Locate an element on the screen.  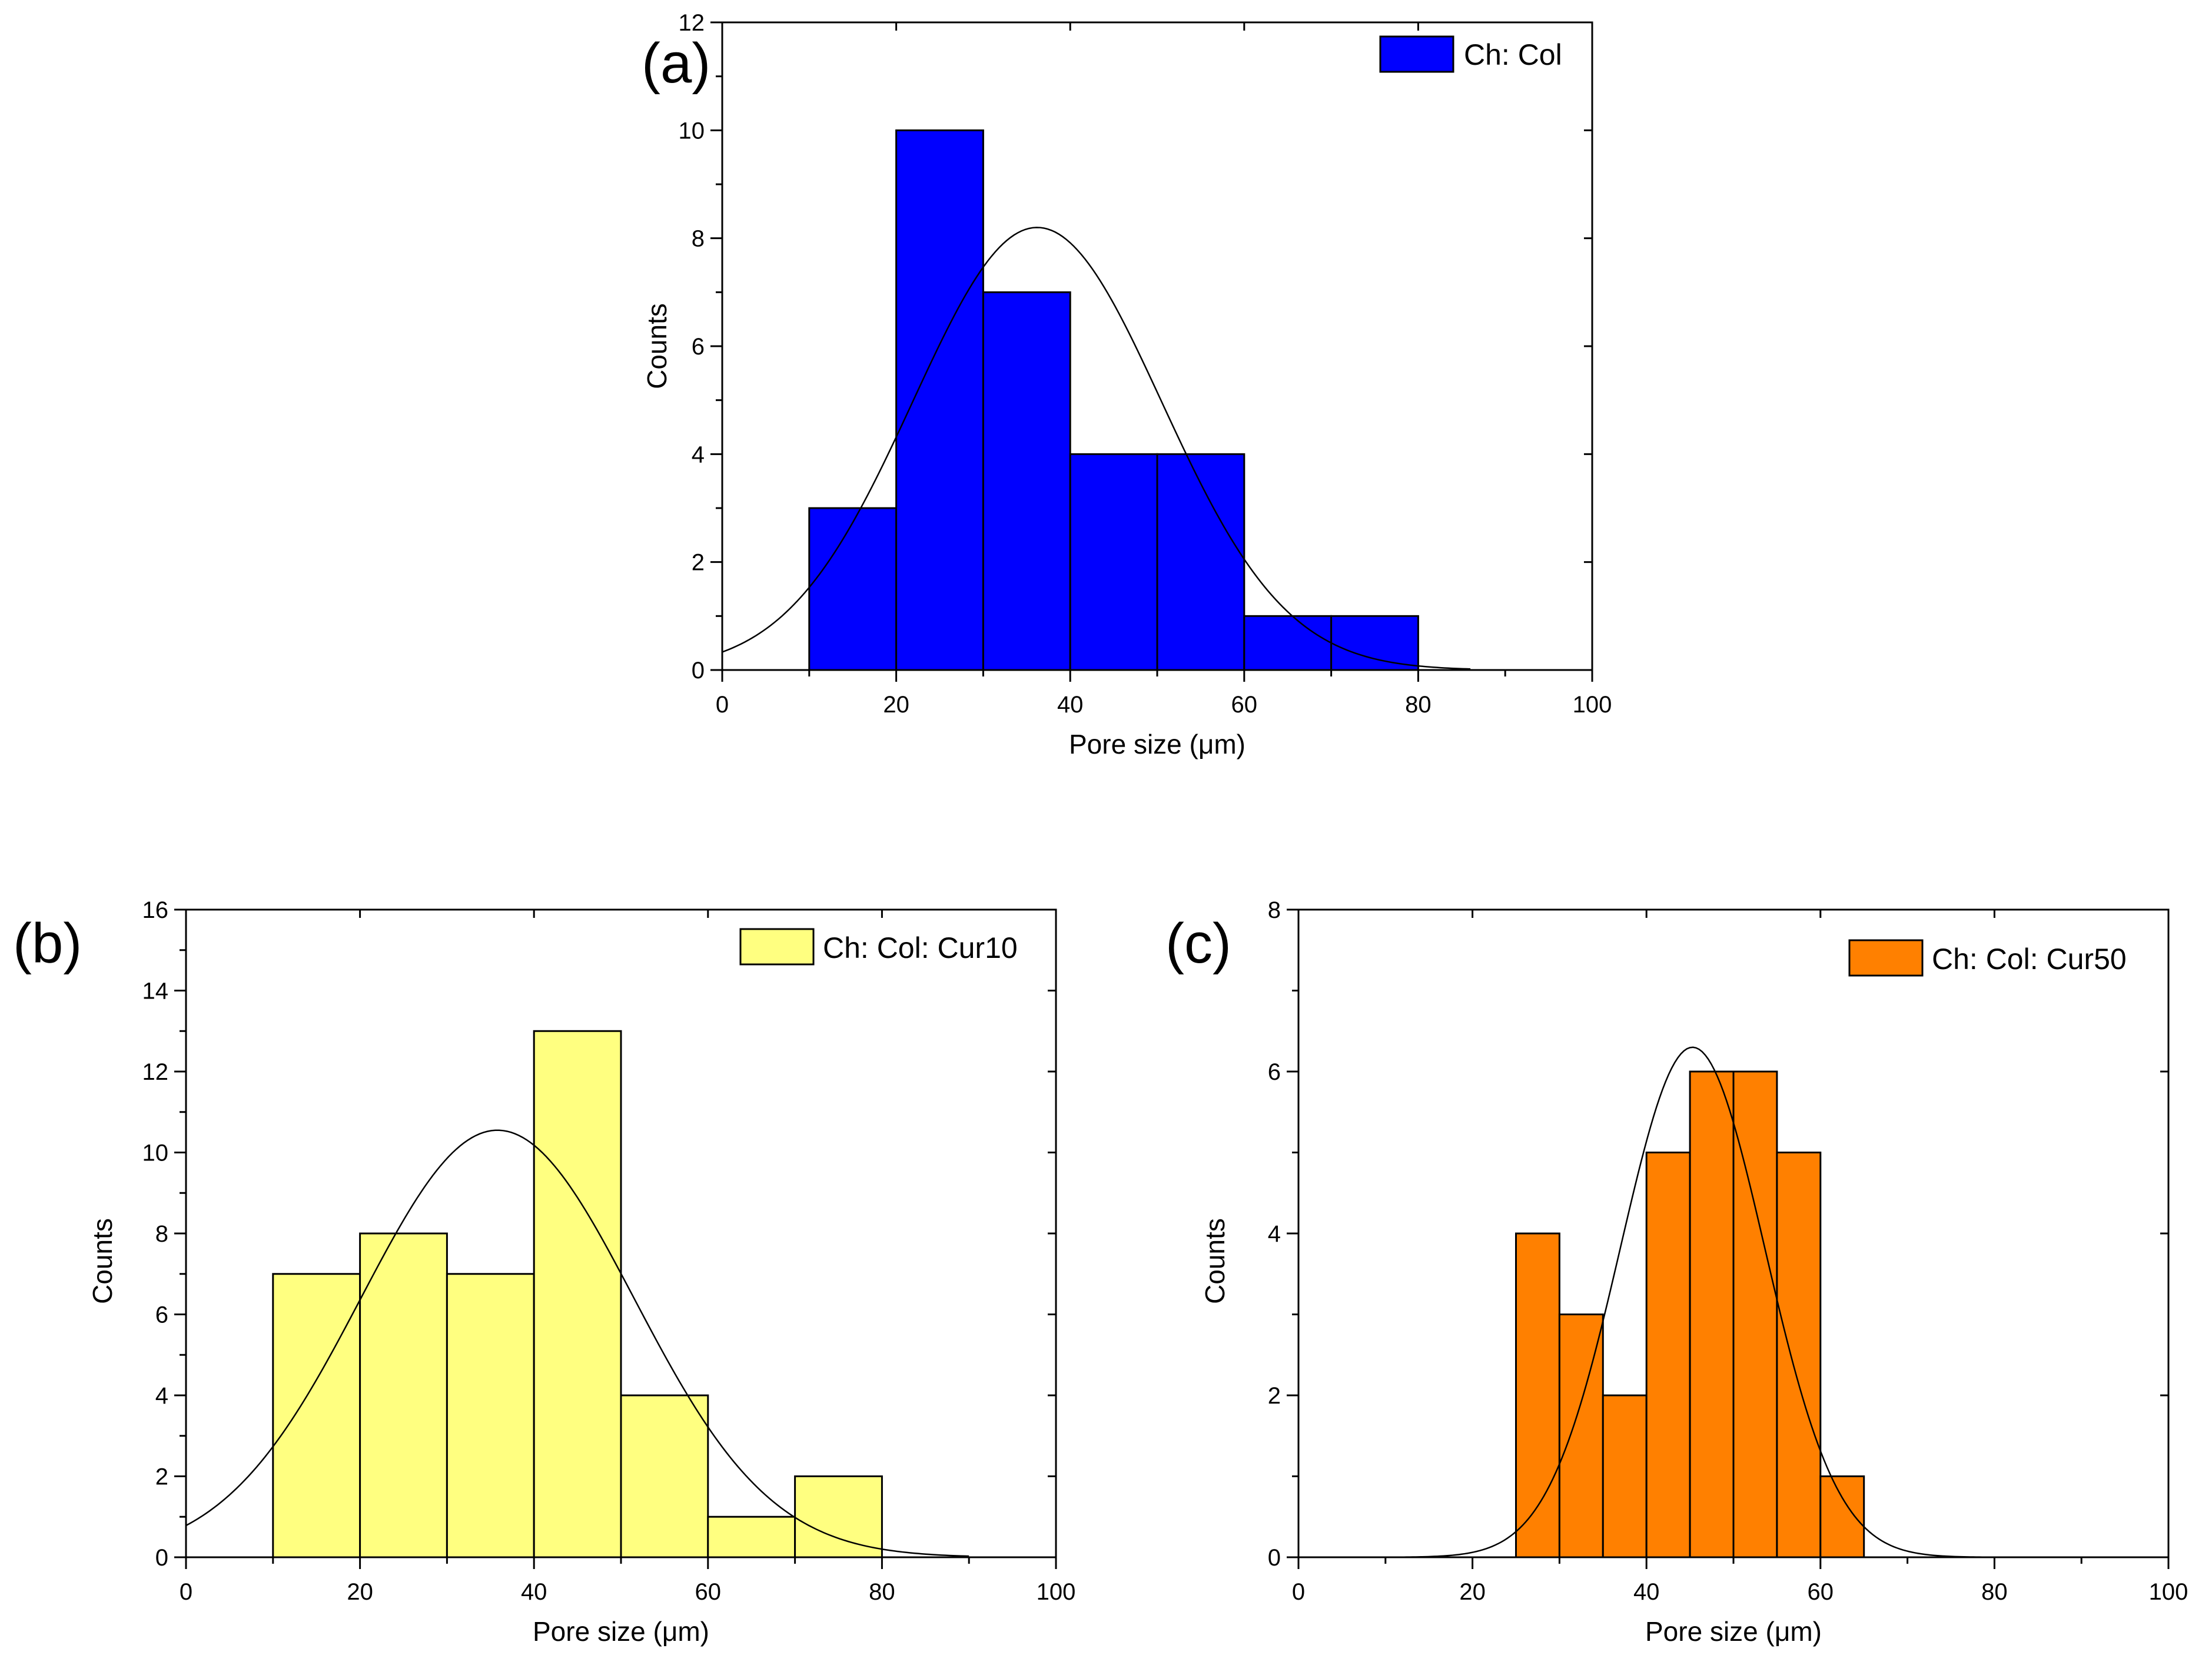
x-tick-label-a-0: 0 is located at coordinates (722, 705).